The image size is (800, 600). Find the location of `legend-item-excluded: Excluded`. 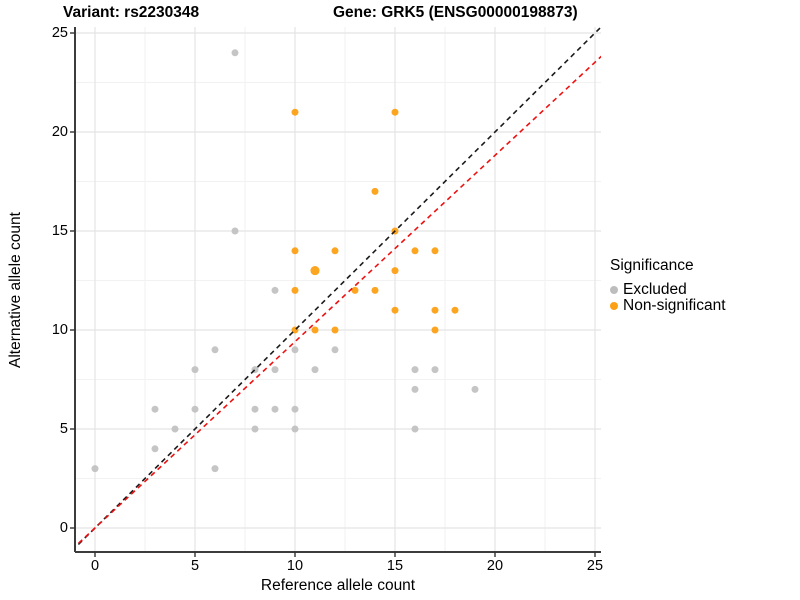

legend-item-excluded: Excluded is located at coordinates (668, 289).